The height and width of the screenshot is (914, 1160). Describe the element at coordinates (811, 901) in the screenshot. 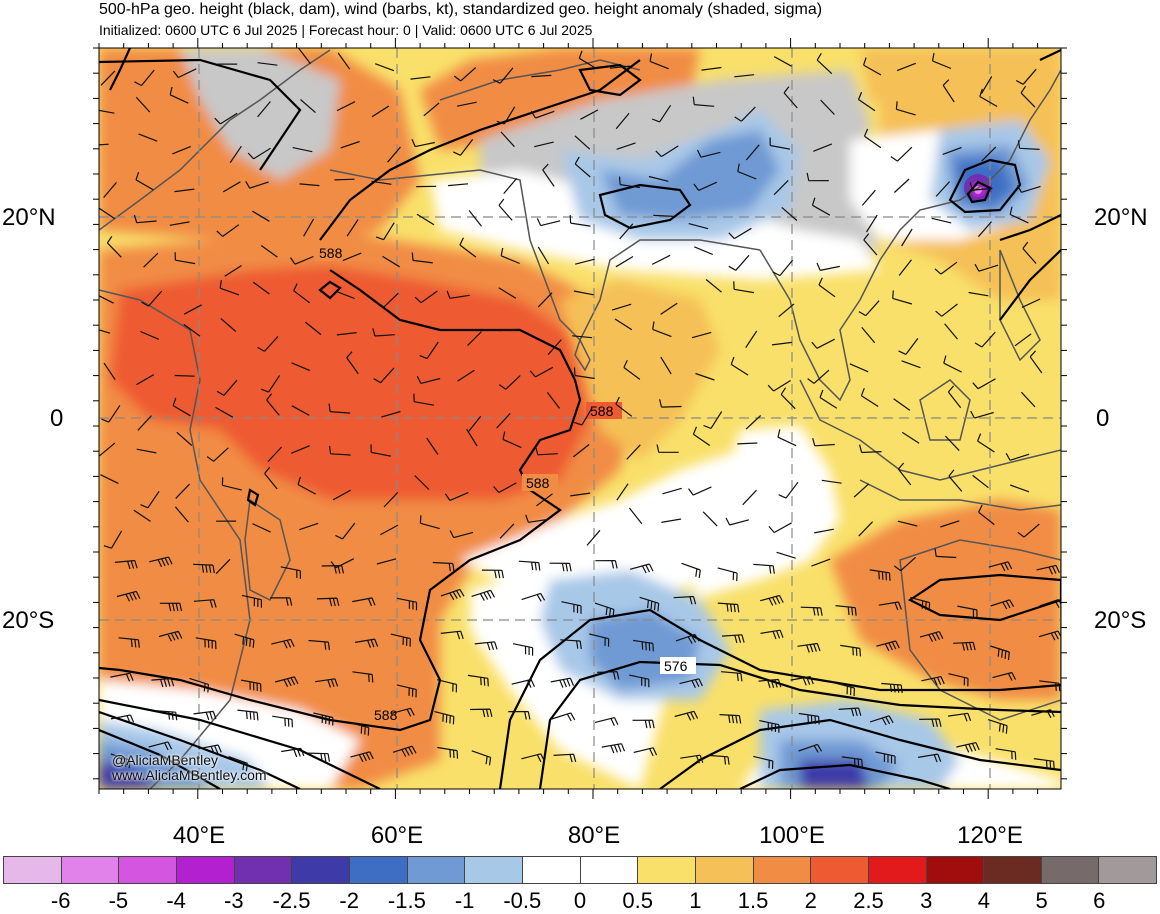

I see `colorbar-tick-label: 2` at that location.